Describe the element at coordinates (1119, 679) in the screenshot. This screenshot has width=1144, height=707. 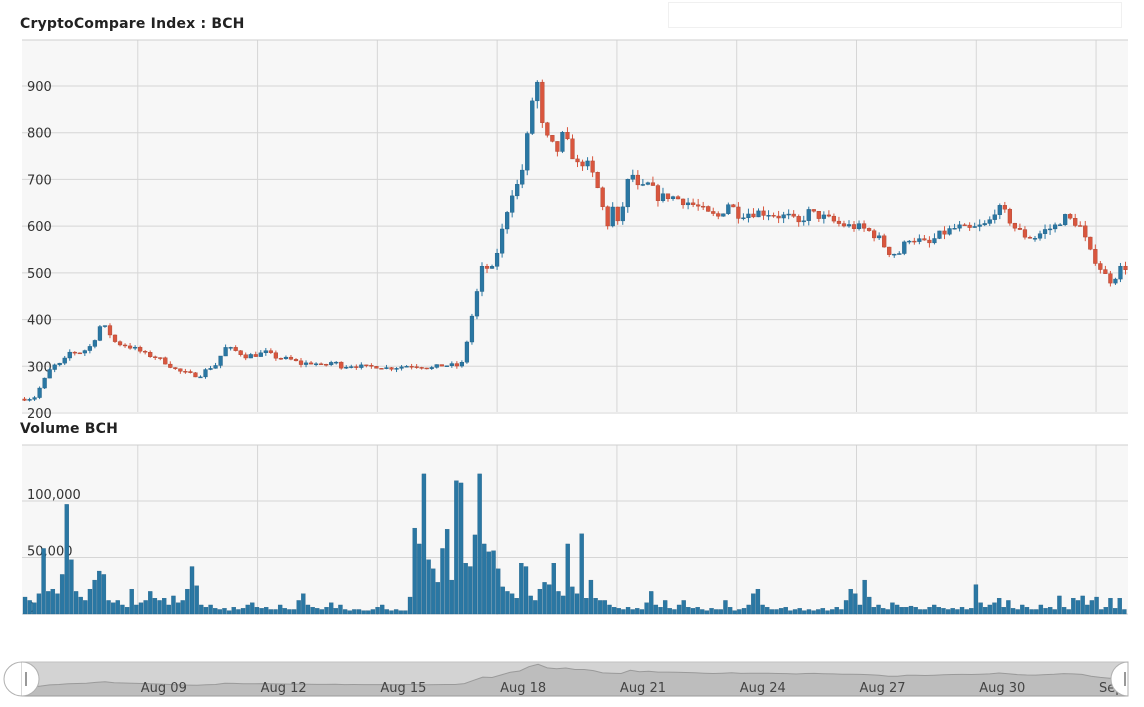
I see `navigator-right-handle` at that location.